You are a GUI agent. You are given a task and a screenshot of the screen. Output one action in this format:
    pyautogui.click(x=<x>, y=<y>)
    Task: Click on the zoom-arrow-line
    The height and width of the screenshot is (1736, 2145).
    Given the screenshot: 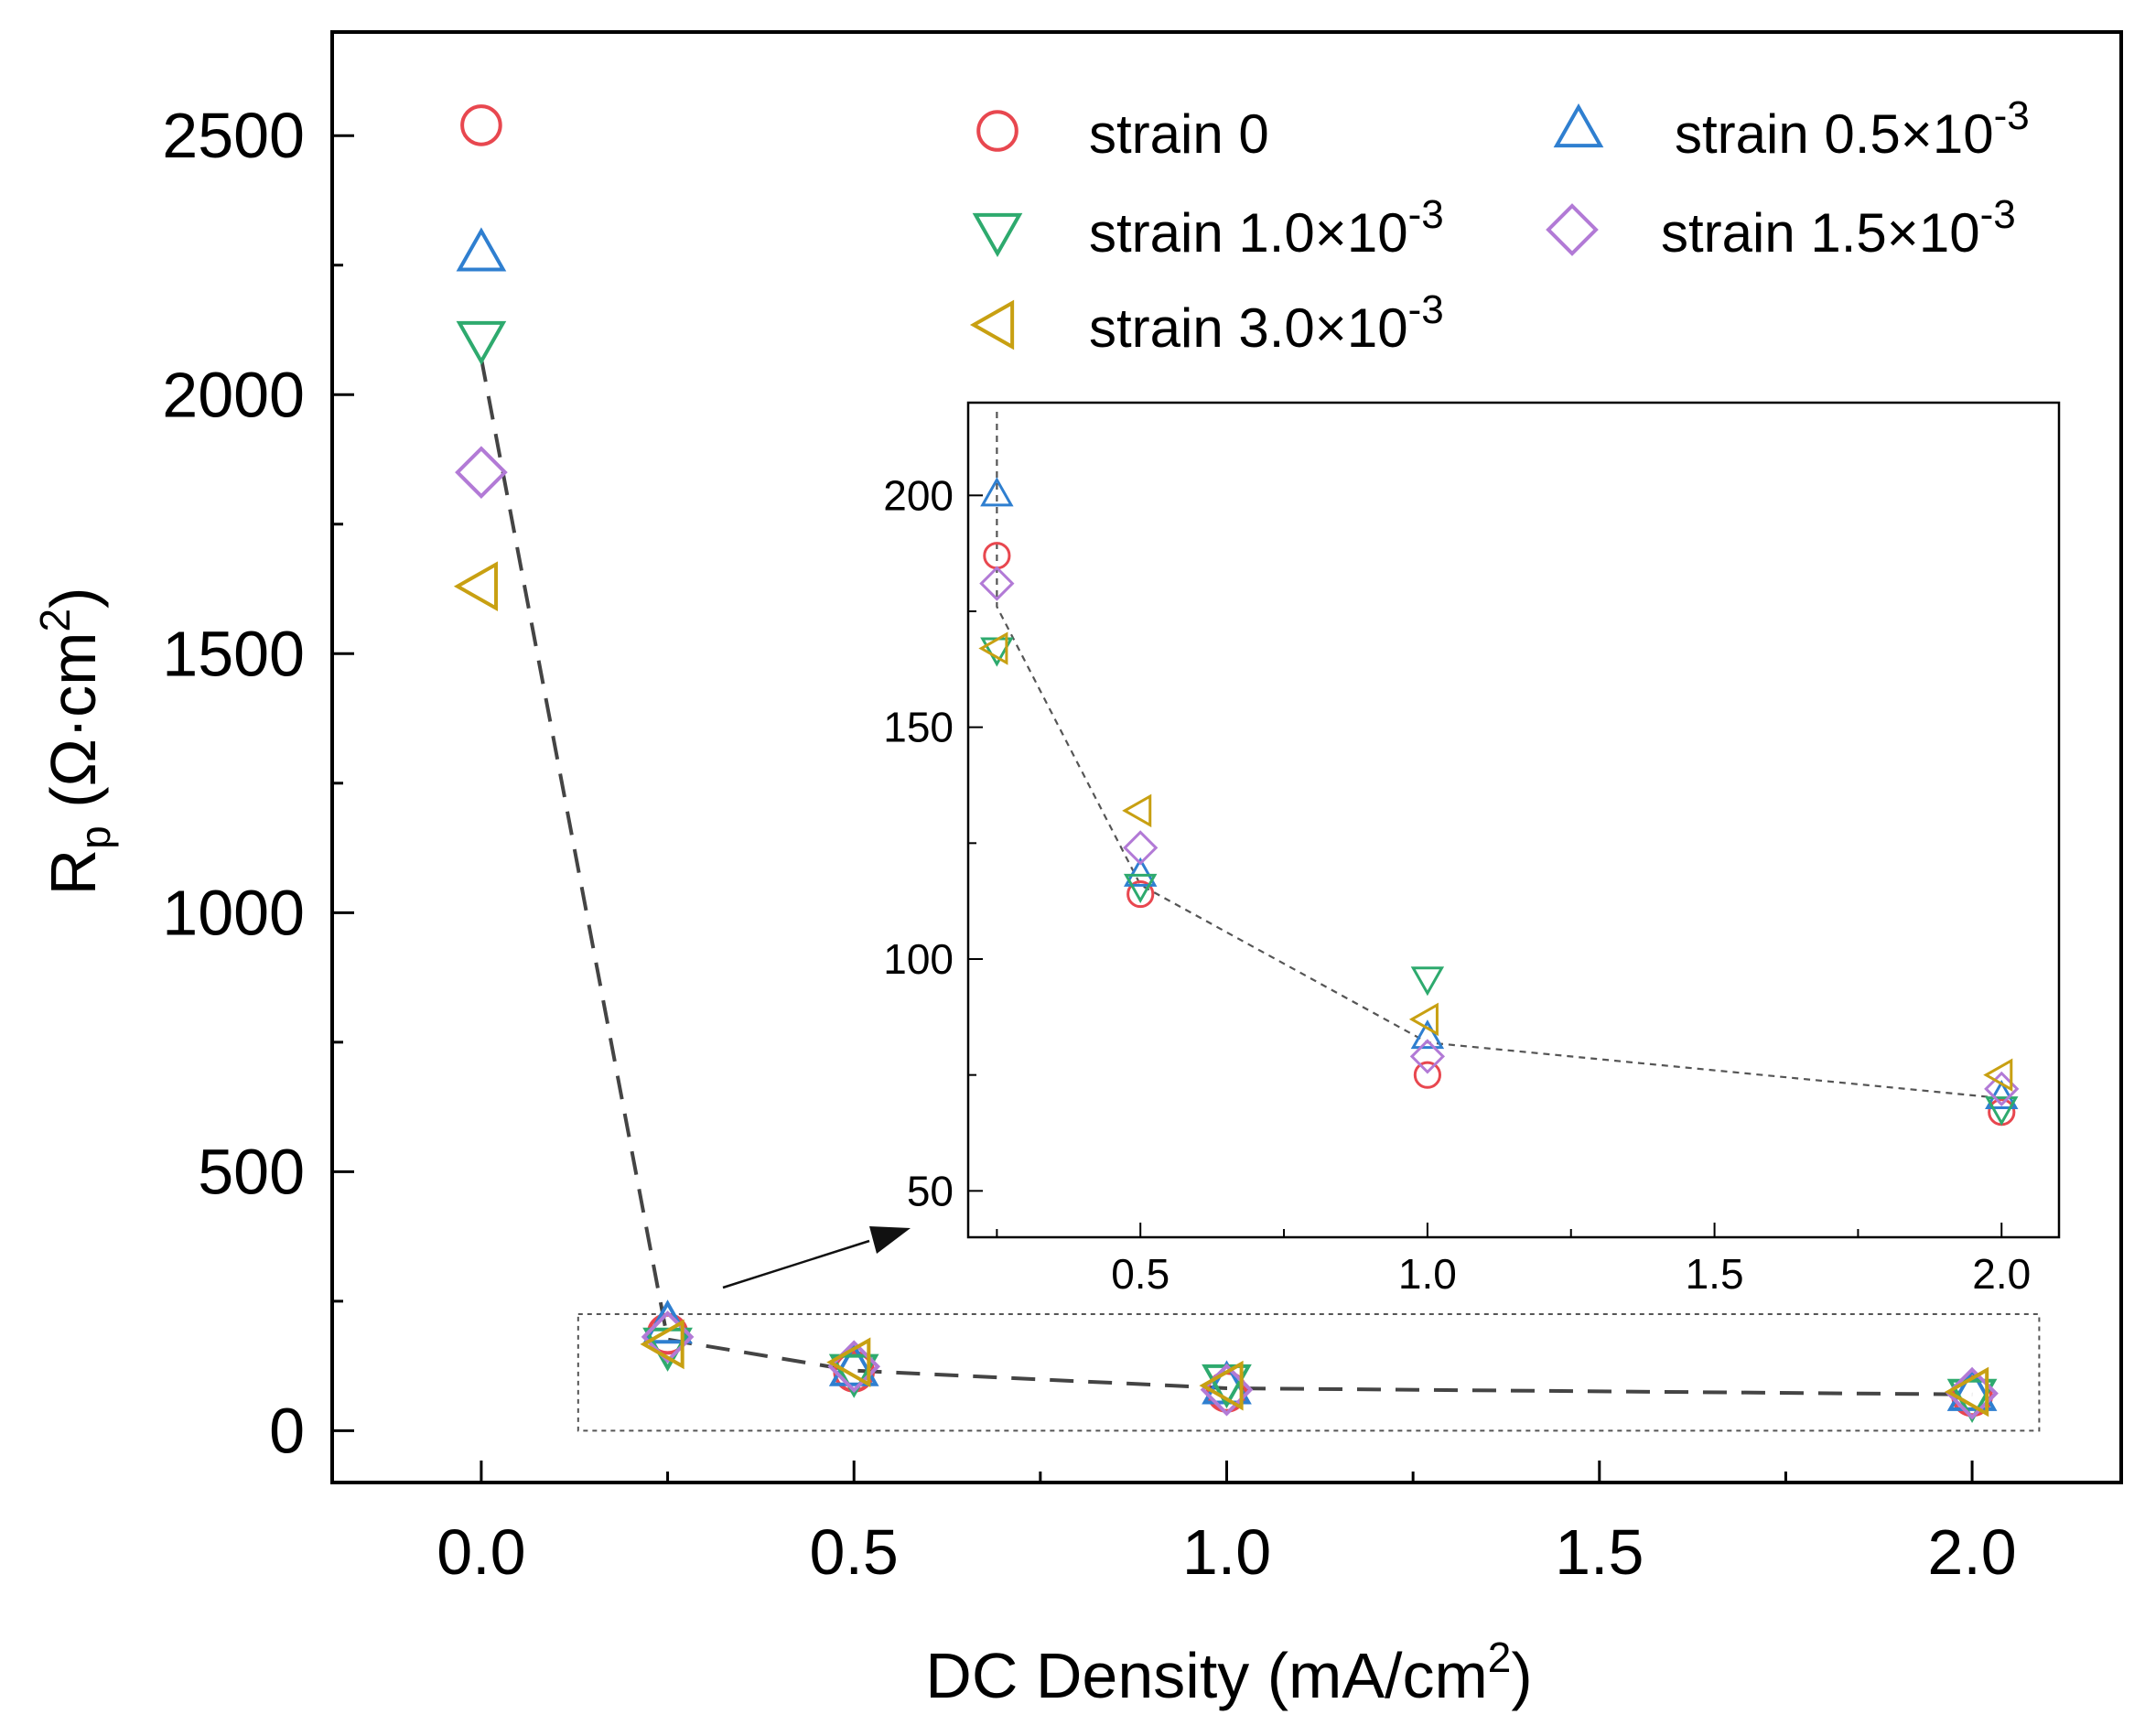 What is the action you would take?
    pyautogui.click(x=796, y=1264)
    